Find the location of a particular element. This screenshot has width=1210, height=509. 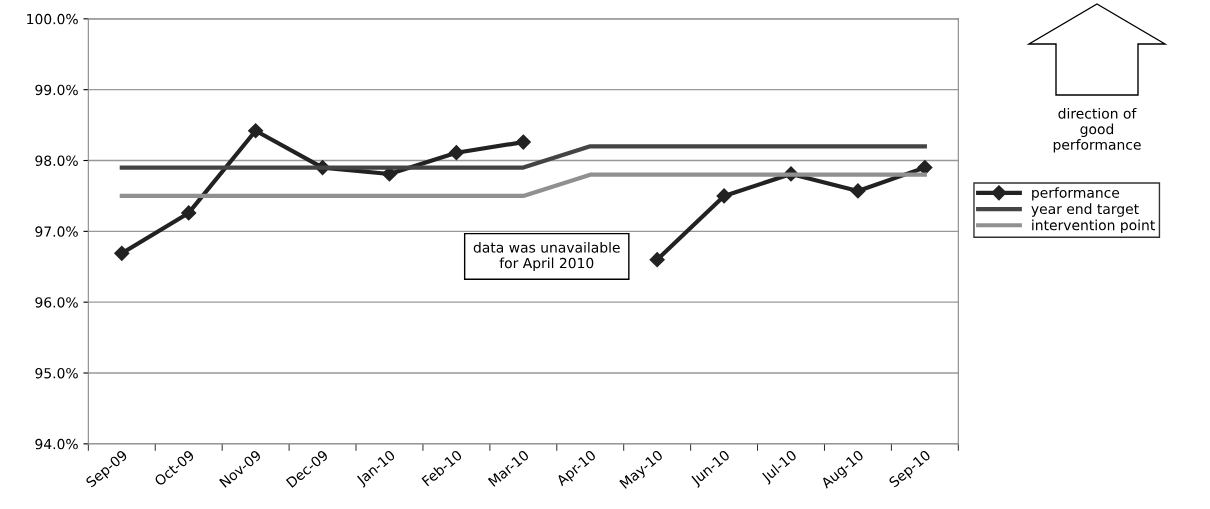

y-tick-label: 97.0% is located at coordinates (56, 231).